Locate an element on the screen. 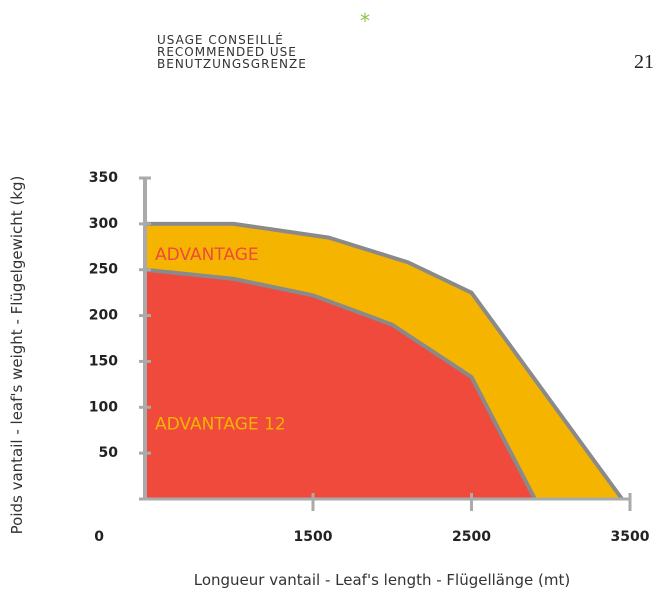 The width and height of the screenshot is (664, 596). asterisk: * is located at coordinates (365, 21).